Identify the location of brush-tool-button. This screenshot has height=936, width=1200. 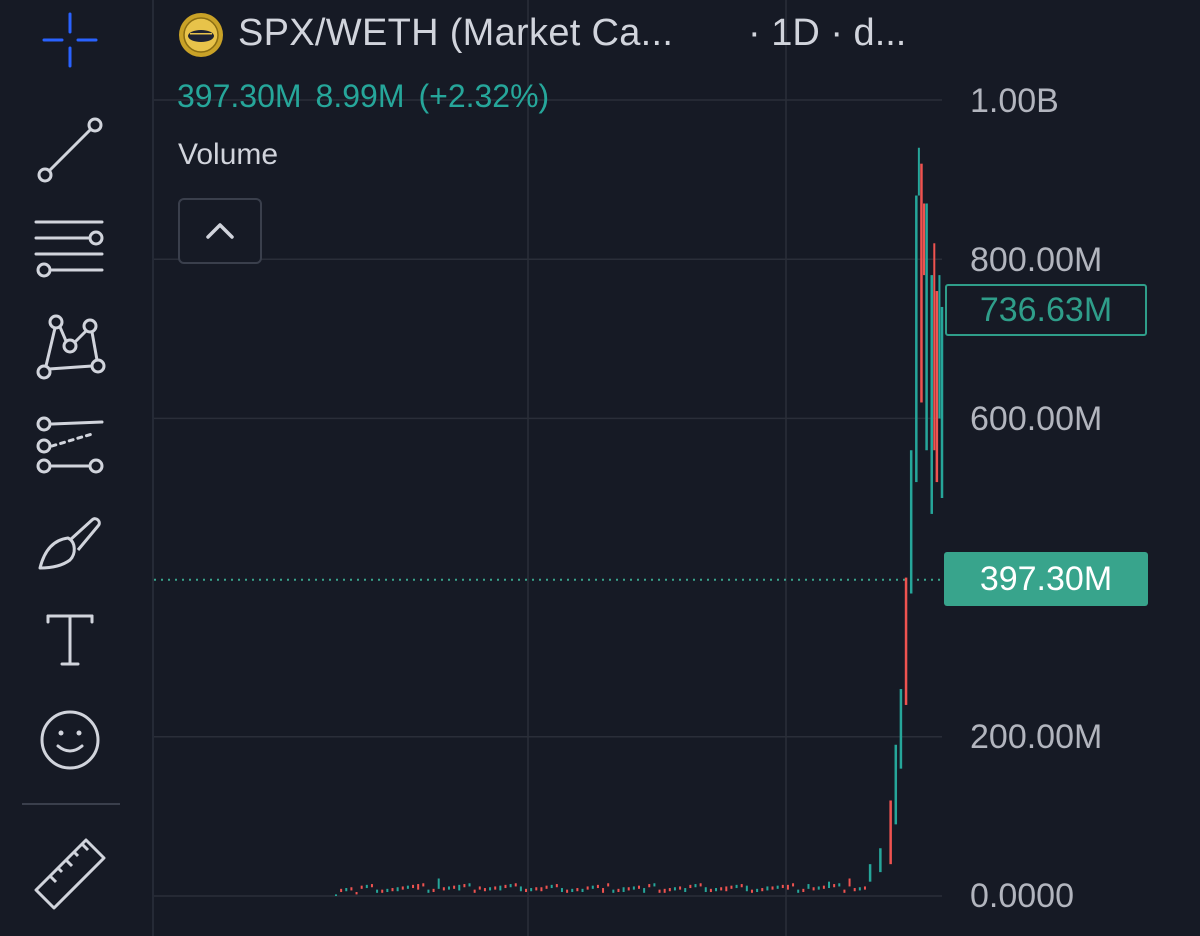
(70, 542).